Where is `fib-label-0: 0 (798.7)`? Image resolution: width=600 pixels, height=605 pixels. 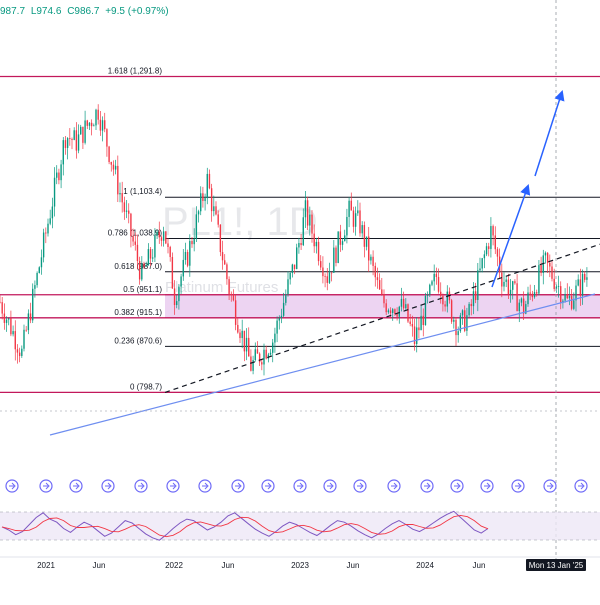
fib-label-0: 0 (798.7) is located at coordinates (146, 386).